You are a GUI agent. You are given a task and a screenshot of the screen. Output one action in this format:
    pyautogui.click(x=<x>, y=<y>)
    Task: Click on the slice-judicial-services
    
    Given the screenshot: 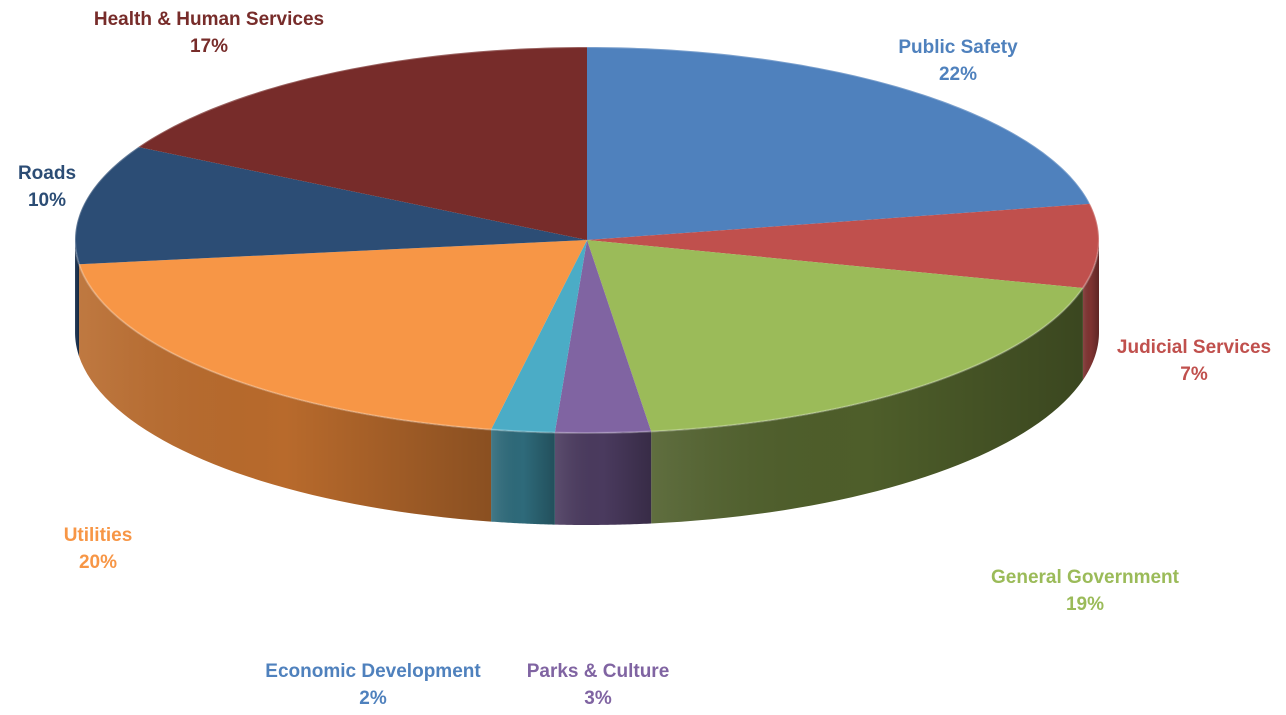 What is the action you would take?
    pyautogui.click(x=843, y=245)
    